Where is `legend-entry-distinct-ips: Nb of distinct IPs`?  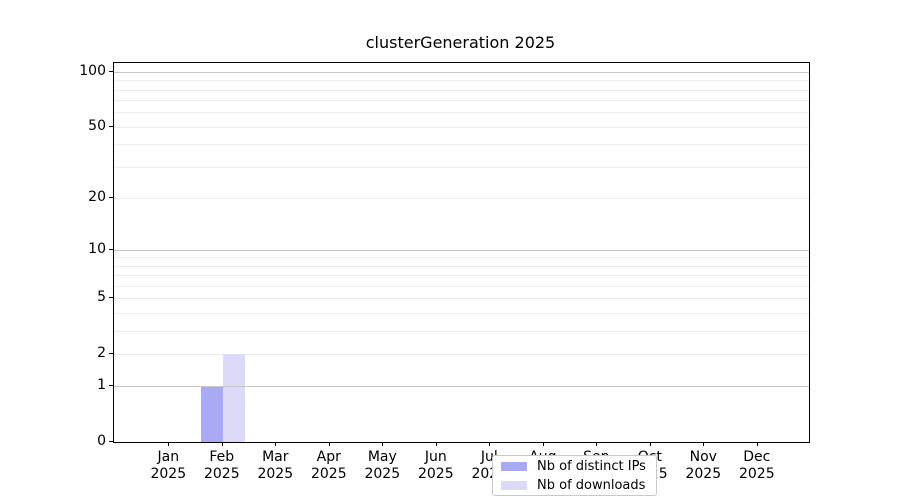 legend-entry-distinct-ips: Nb of distinct IPs is located at coordinates (578, 466).